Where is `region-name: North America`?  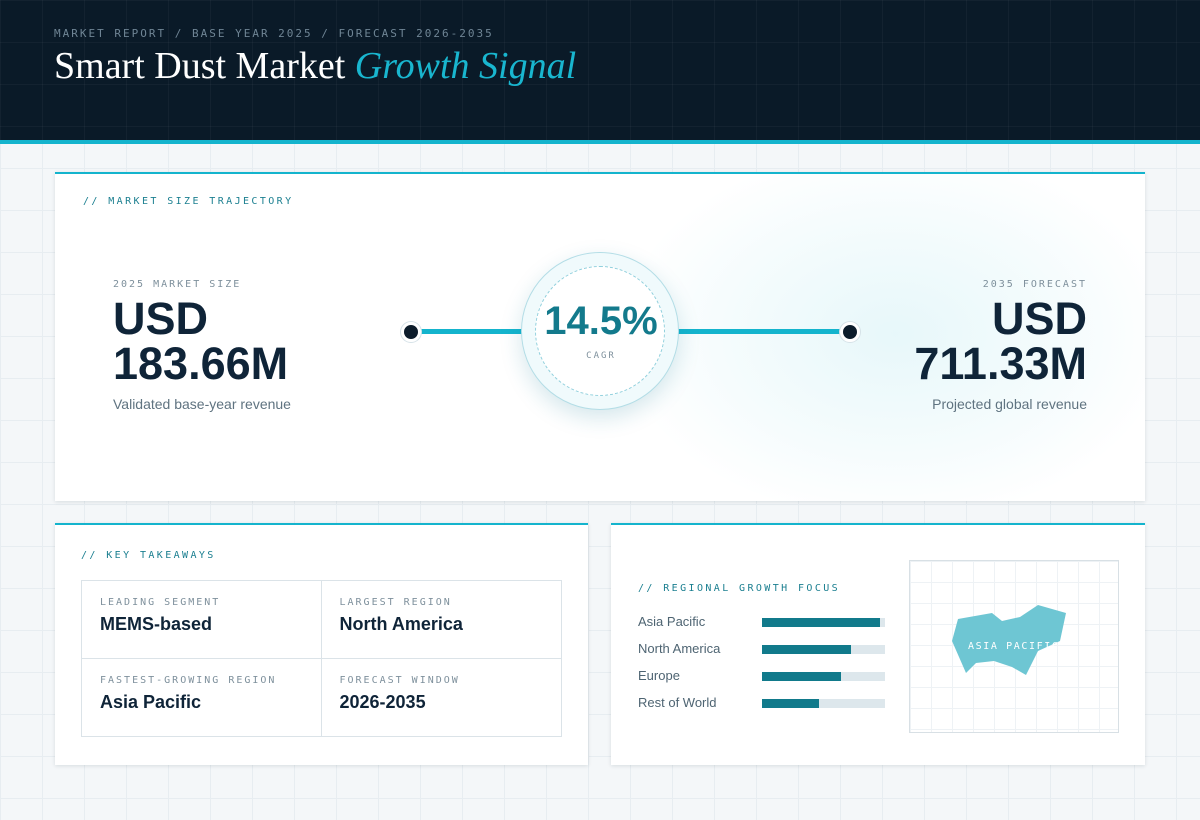
region-name: North America is located at coordinates (679, 648).